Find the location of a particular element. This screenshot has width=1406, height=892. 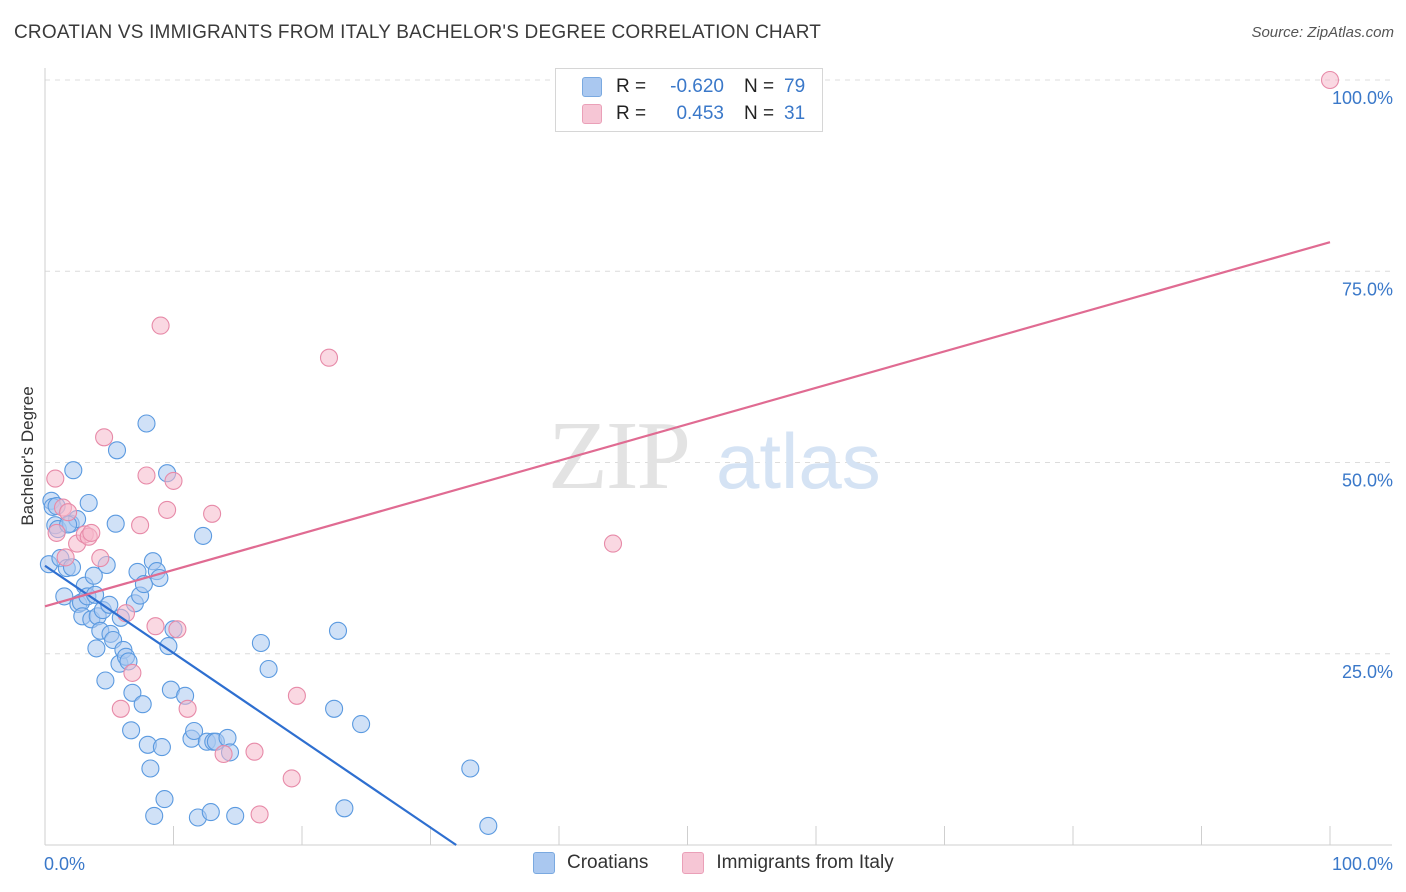

stats-legend: R = -0.620 N = 79 R = 0.453 N = 31 is located at coordinates (689, 100).